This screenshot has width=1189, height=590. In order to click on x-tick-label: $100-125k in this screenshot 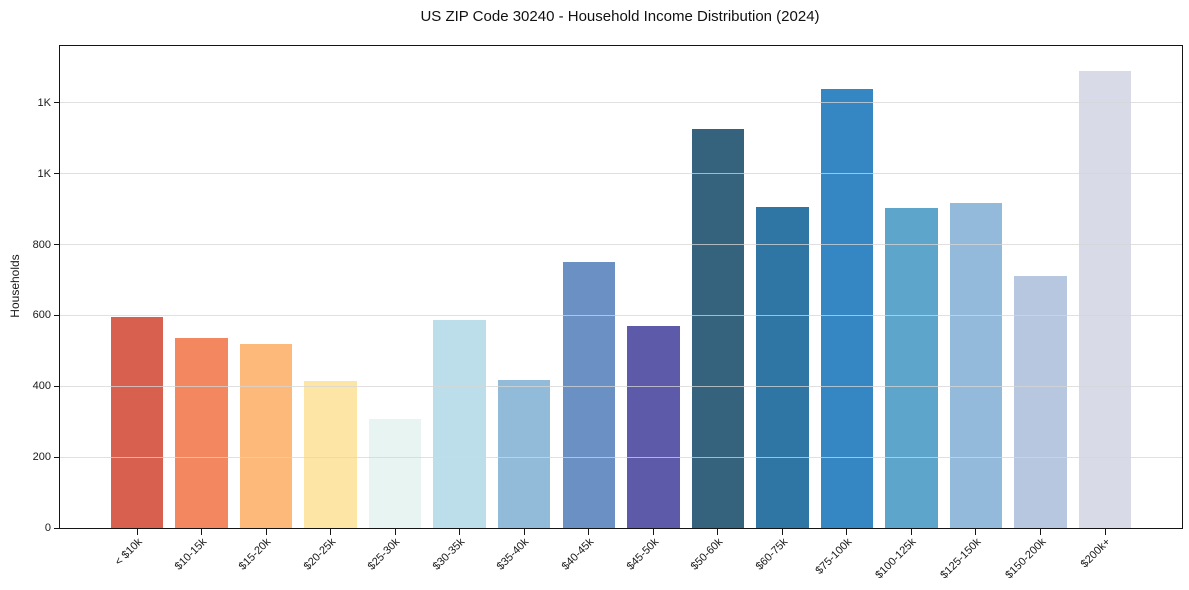, I will do `click(896, 559)`.